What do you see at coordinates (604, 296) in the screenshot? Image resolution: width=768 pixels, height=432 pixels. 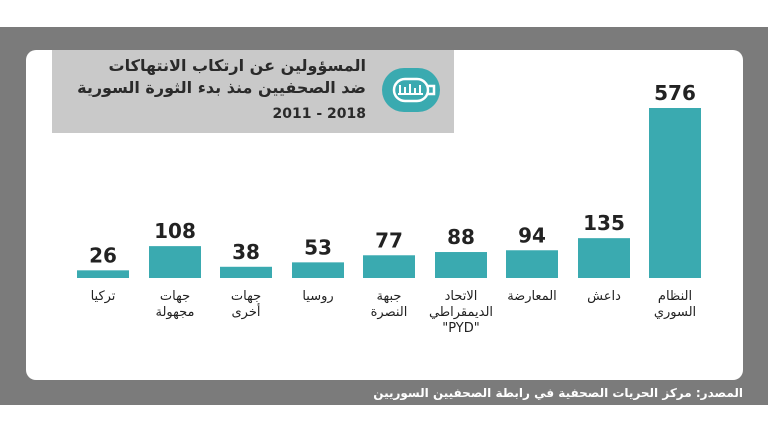 I see `category-label: داعش` at bounding box center [604, 296].